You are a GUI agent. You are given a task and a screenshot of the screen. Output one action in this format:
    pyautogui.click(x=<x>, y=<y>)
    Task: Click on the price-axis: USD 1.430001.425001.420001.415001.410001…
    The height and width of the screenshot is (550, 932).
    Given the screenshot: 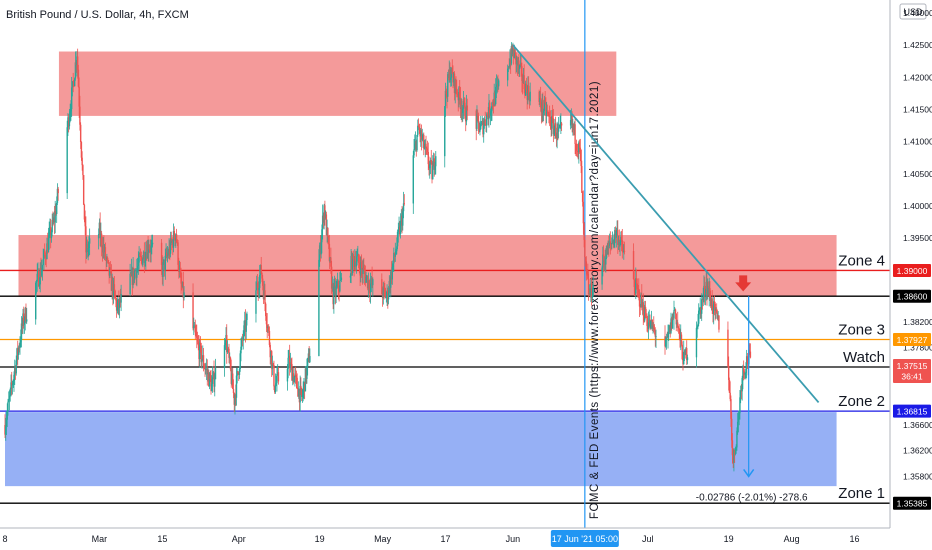 What is the action you would take?
    pyautogui.click(x=910, y=264)
    